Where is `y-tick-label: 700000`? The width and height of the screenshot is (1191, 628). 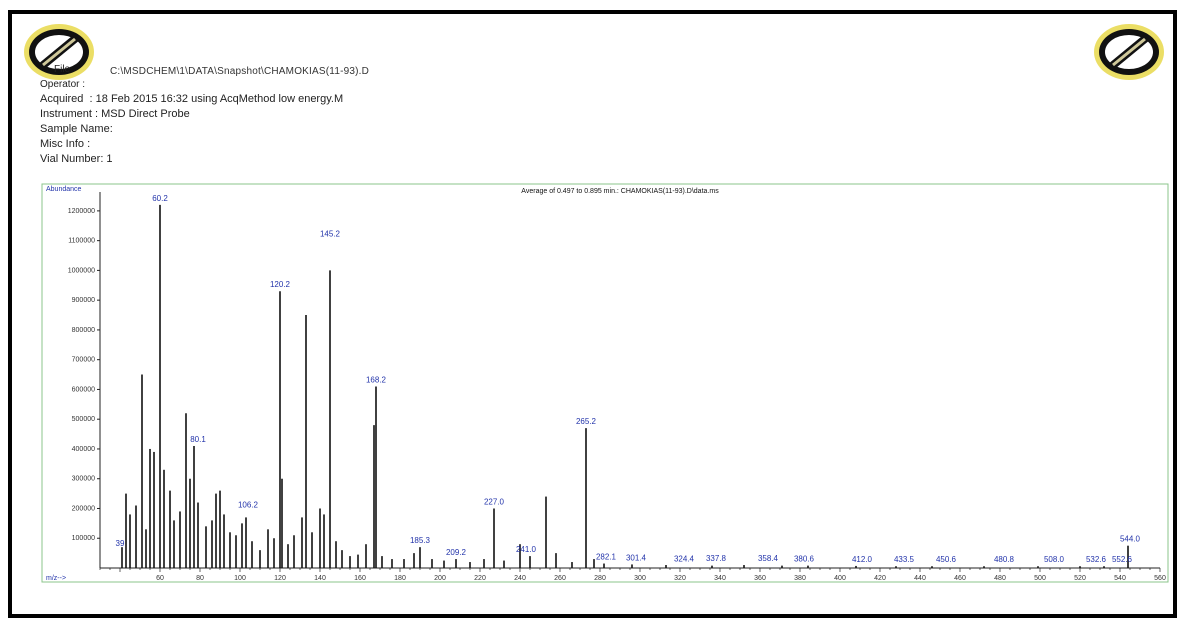
y-tick-label: 700000 is located at coordinates (83, 360).